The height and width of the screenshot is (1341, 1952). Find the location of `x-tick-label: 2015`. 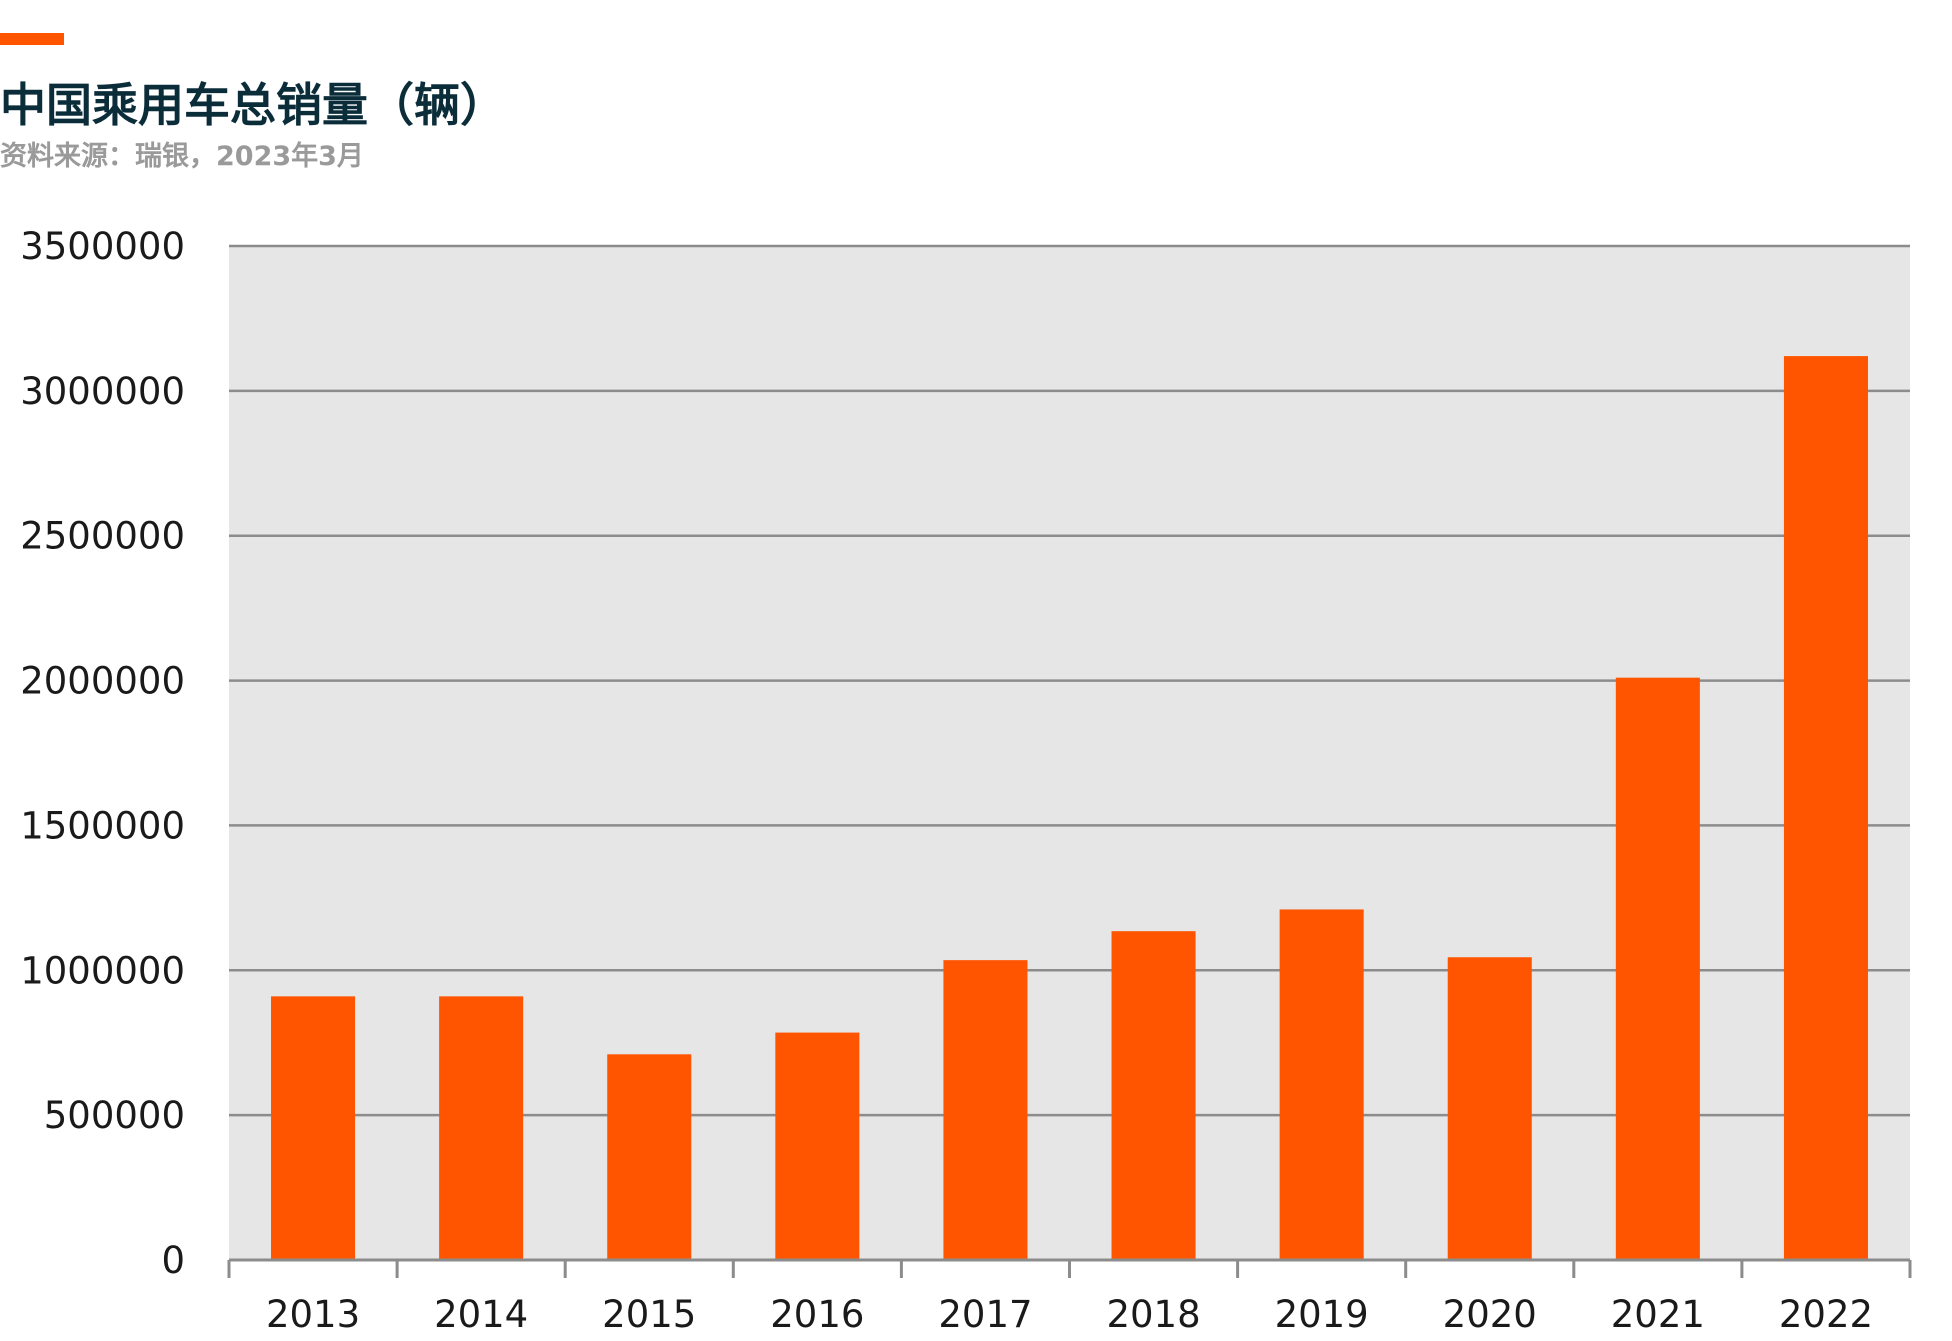

x-tick-label: 2015 is located at coordinates (649, 1314).